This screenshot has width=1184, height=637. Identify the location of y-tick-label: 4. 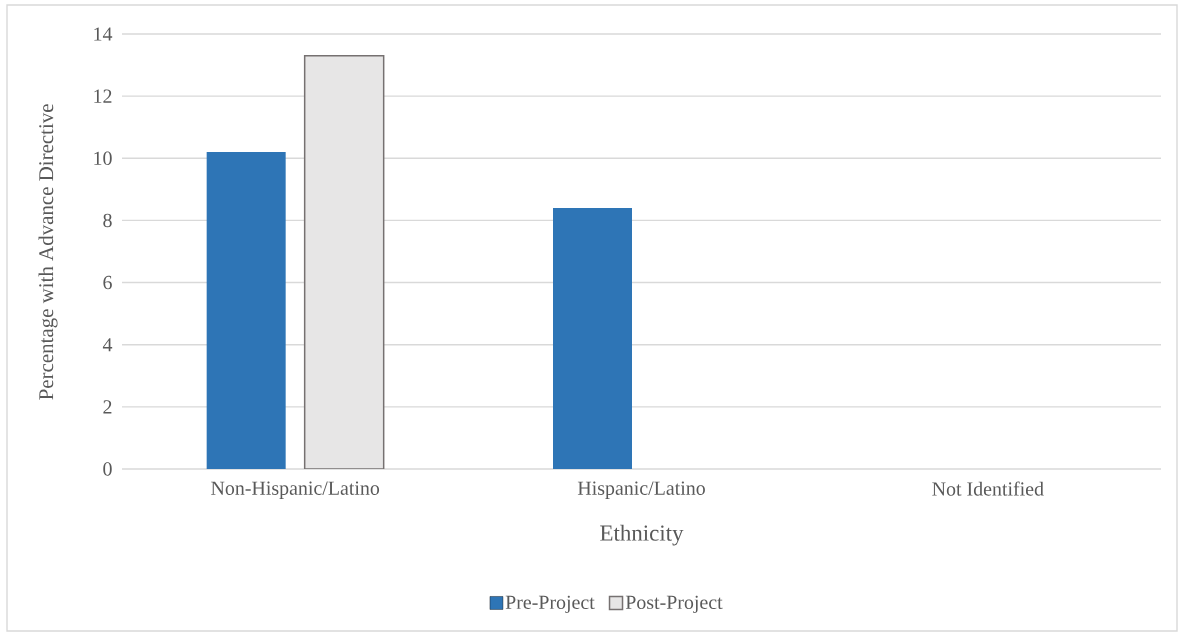
(107, 345).